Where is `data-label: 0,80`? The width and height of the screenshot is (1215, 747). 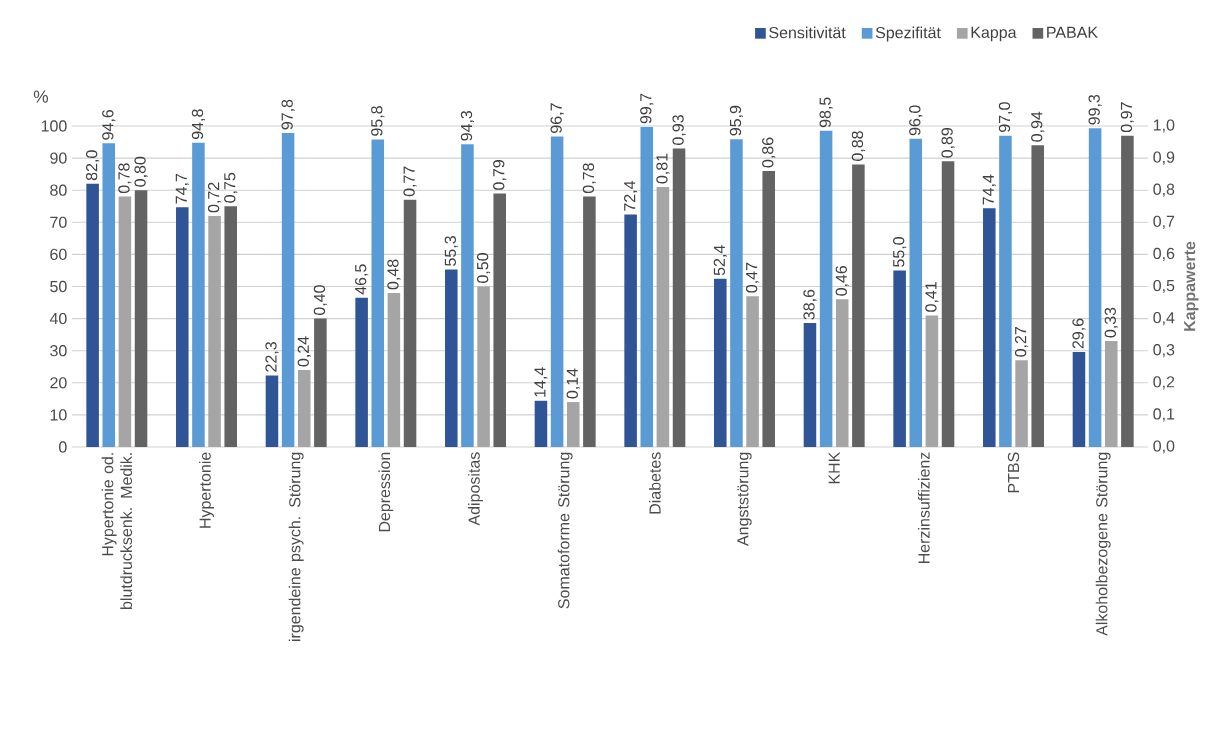
data-label: 0,80 is located at coordinates (141, 171).